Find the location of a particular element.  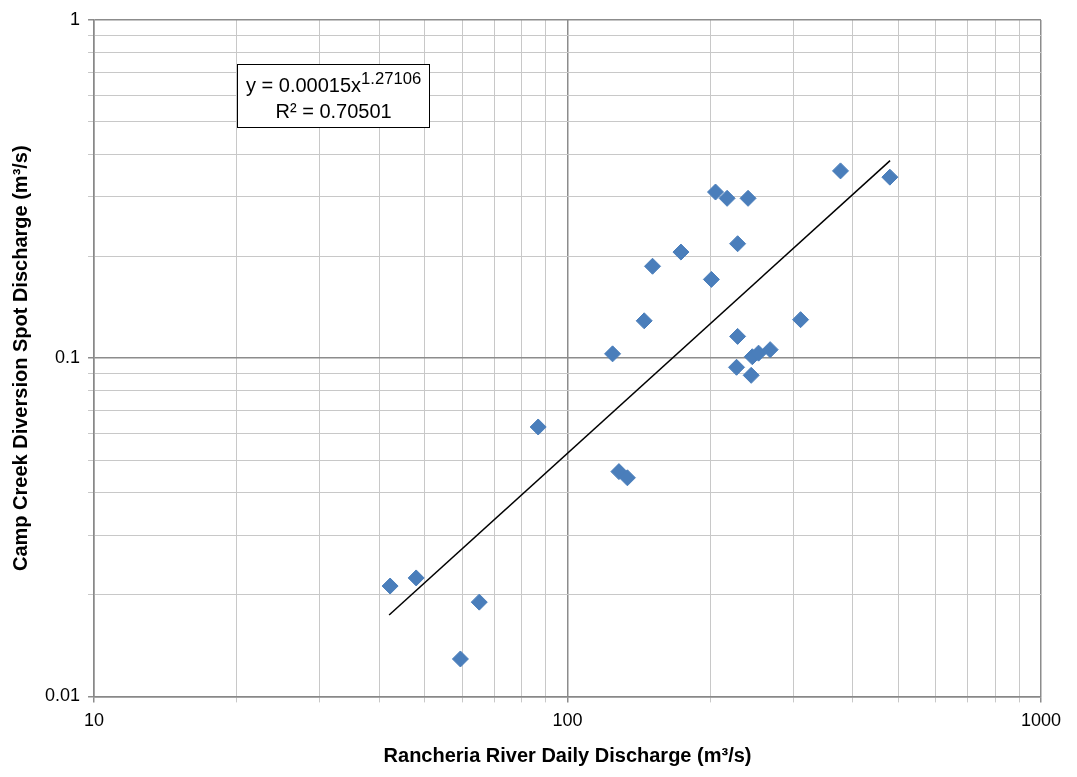

x-tick-label: 10 is located at coordinates (94, 720).